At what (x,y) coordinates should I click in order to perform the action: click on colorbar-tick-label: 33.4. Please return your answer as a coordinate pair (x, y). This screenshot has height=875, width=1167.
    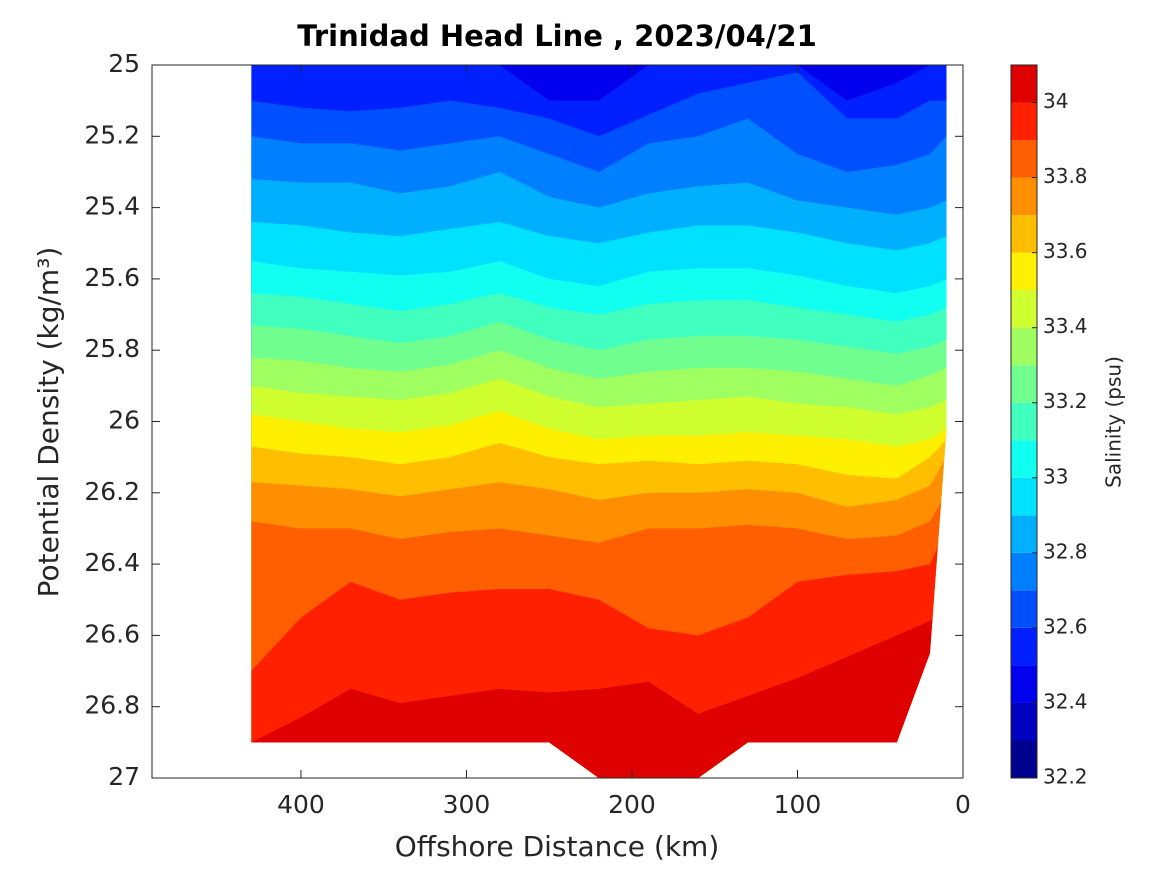
    Looking at the image, I should click on (1065, 326).